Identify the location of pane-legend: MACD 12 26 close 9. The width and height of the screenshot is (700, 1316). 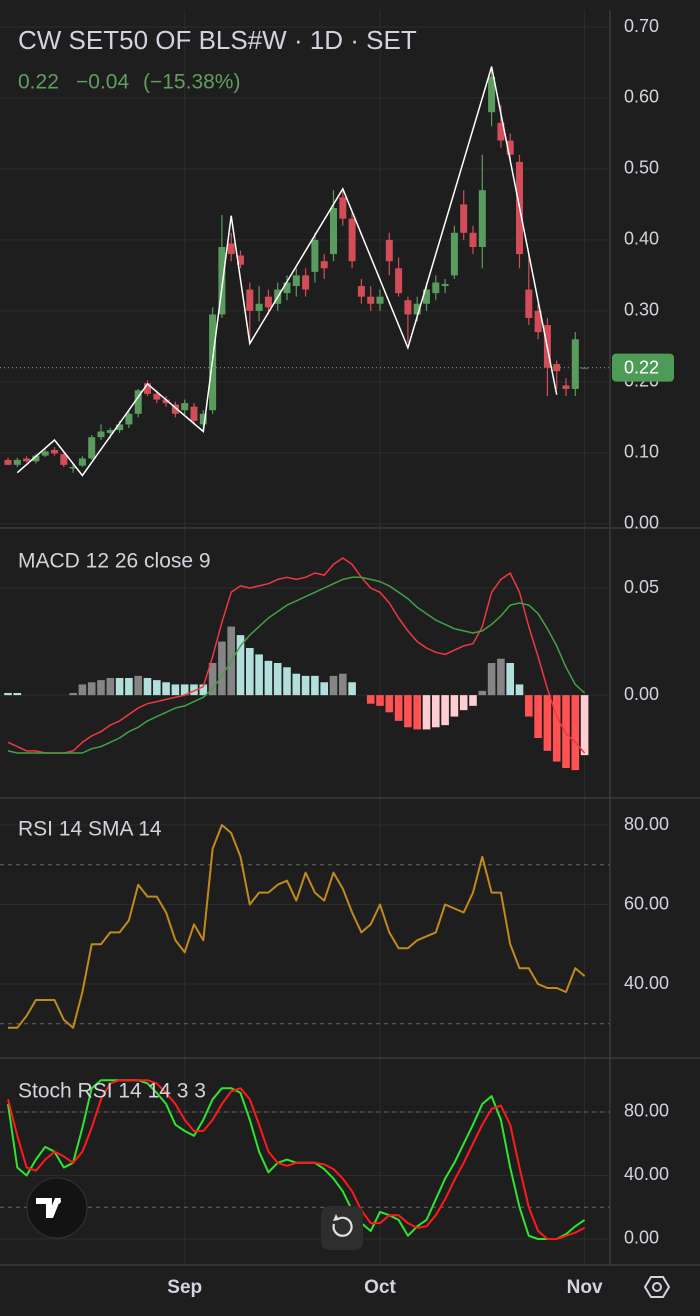
(114, 561).